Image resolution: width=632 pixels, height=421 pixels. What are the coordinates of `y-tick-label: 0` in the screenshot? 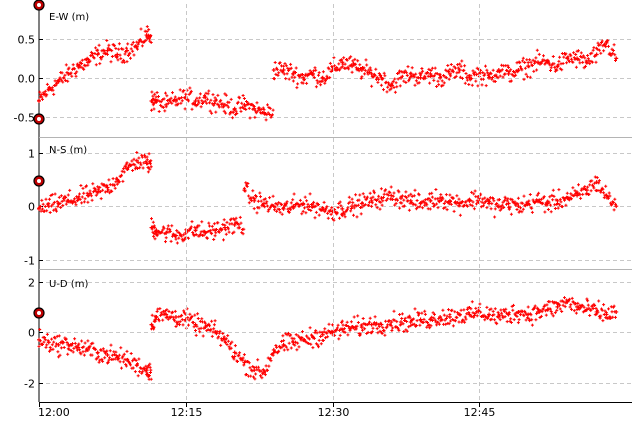 It's located at (31, 207).